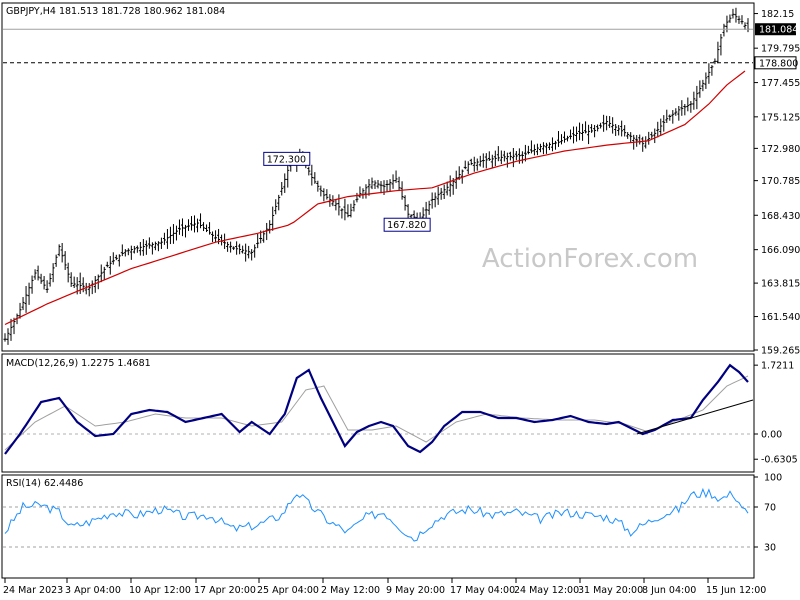 The image size is (800, 600). What do you see at coordinates (33, 590) in the screenshot?
I see `x-tick-label: 24 Mar 2023` at bounding box center [33, 590].